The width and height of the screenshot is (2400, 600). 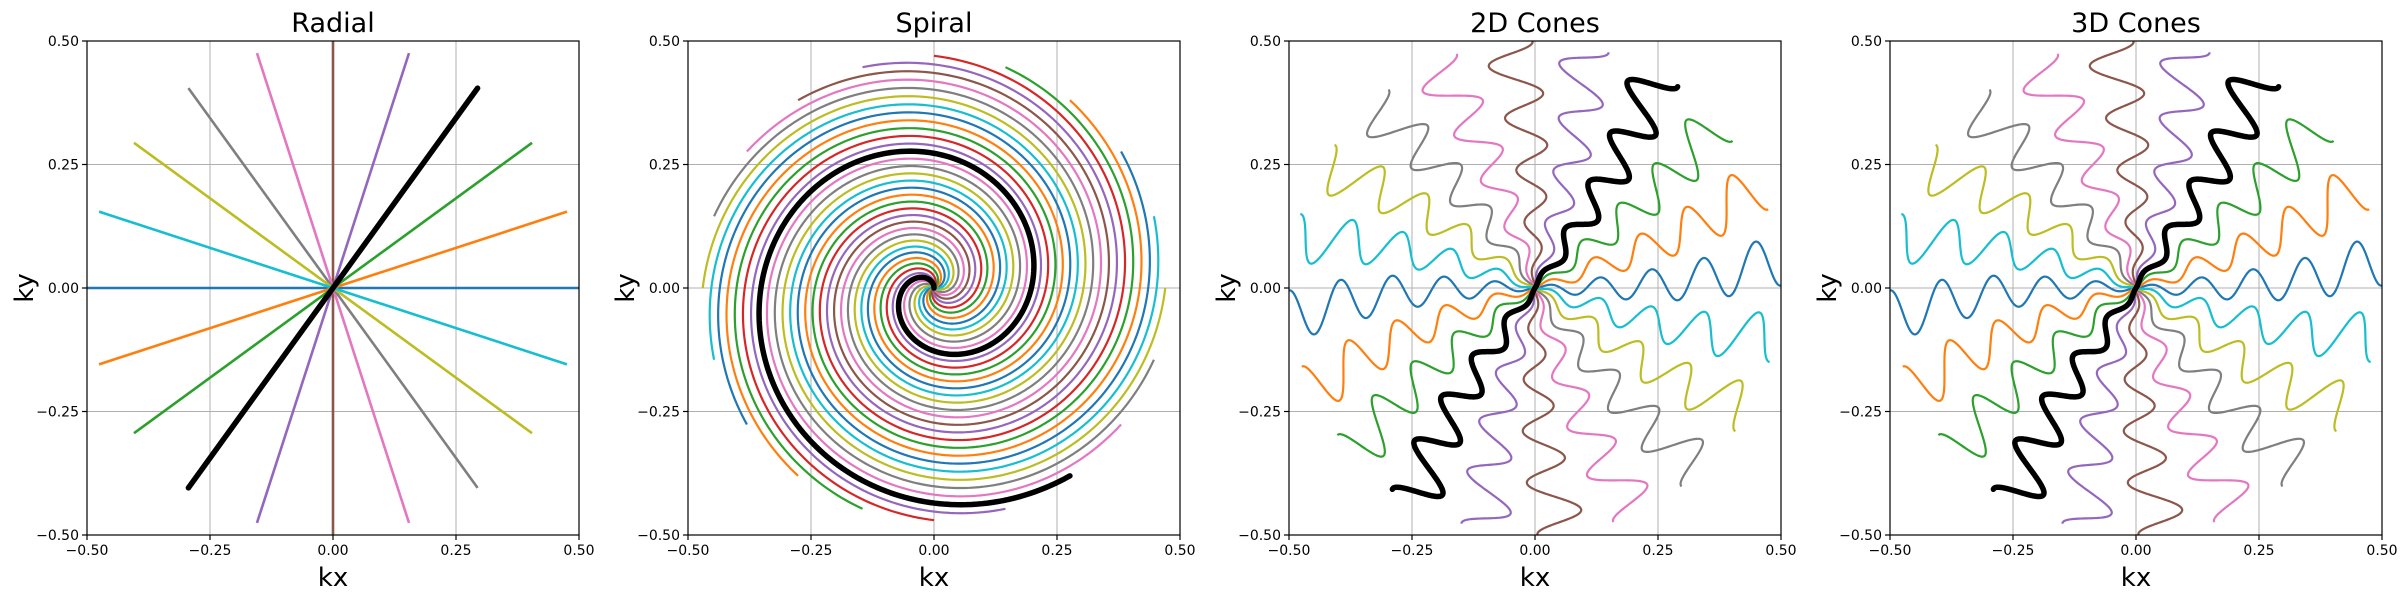 I want to click on chart-title: 2D Cones, so click(x=1535, y=23).